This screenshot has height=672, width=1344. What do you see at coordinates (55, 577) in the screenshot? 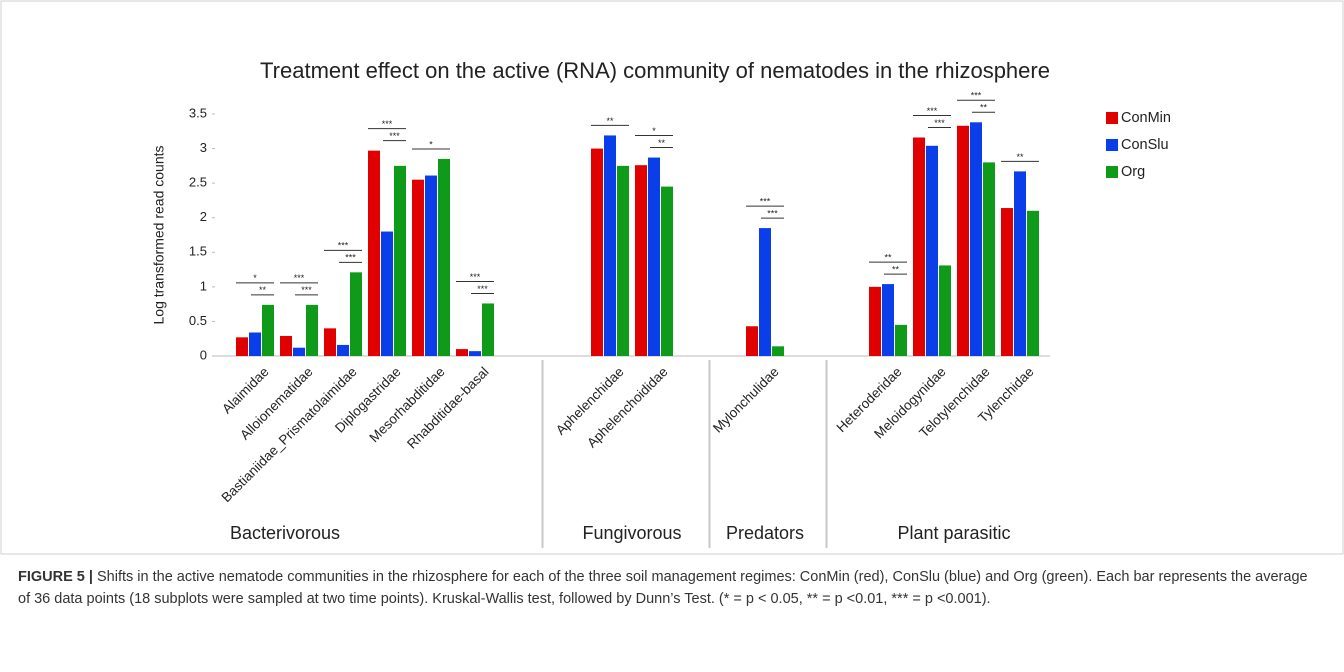
I see `caption-label: FIGURE 5 |` at bounding box center [55, 577].